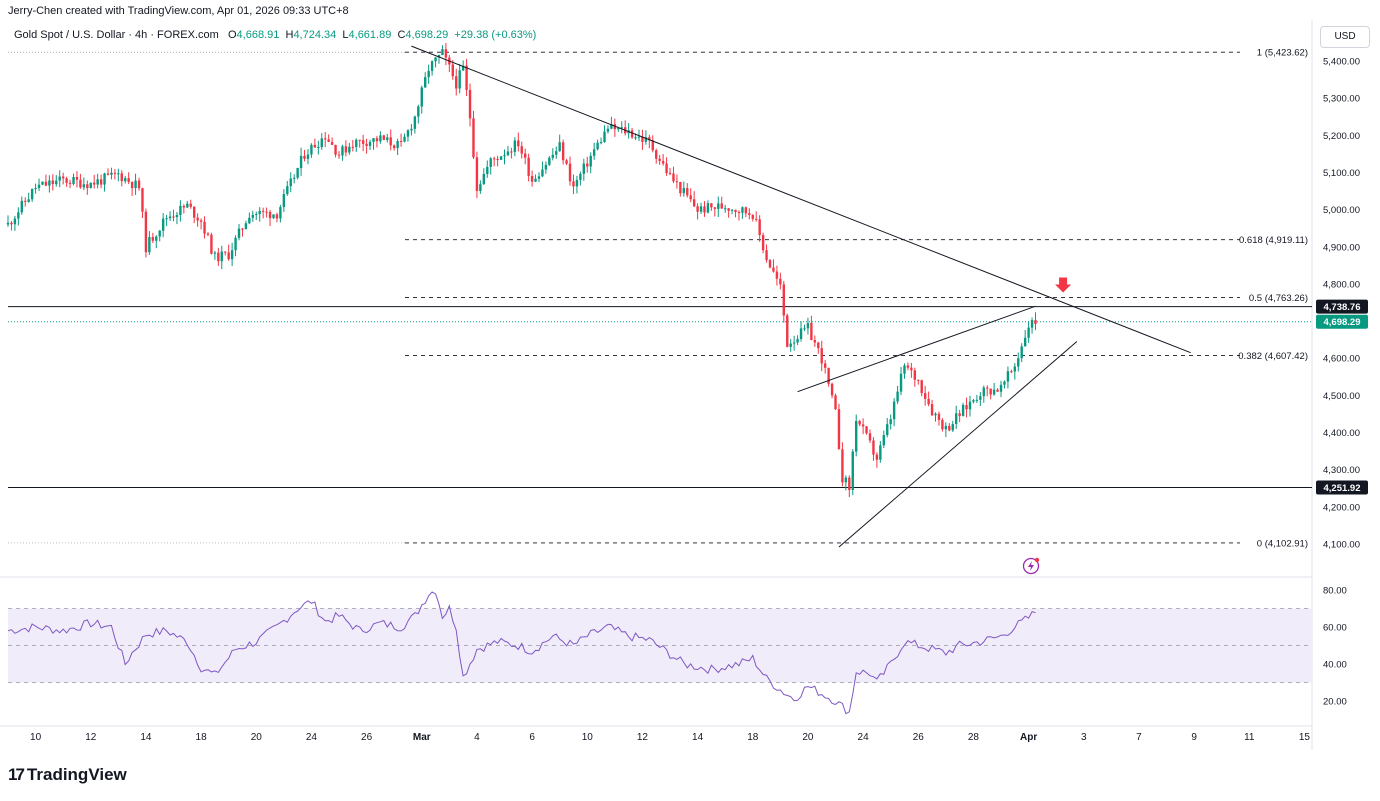 The width and height of the screenshot is (1380, 801). What do you see at coordinates (958, 444) in the screenshot?
I see `rising-channel-lower` at bounding box center [958, 444].